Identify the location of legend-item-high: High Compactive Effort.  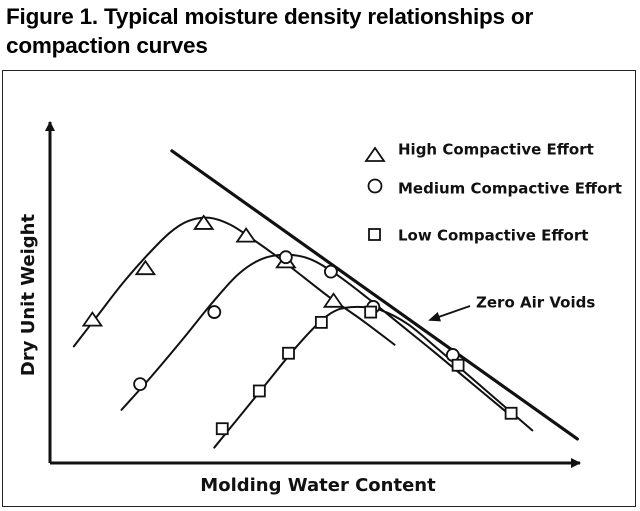
(479, 151).